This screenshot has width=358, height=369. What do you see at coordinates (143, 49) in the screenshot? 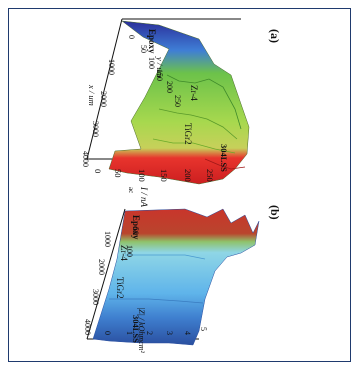
I see `panel-a-y-tick: 50` at bounding box center [143, 49].